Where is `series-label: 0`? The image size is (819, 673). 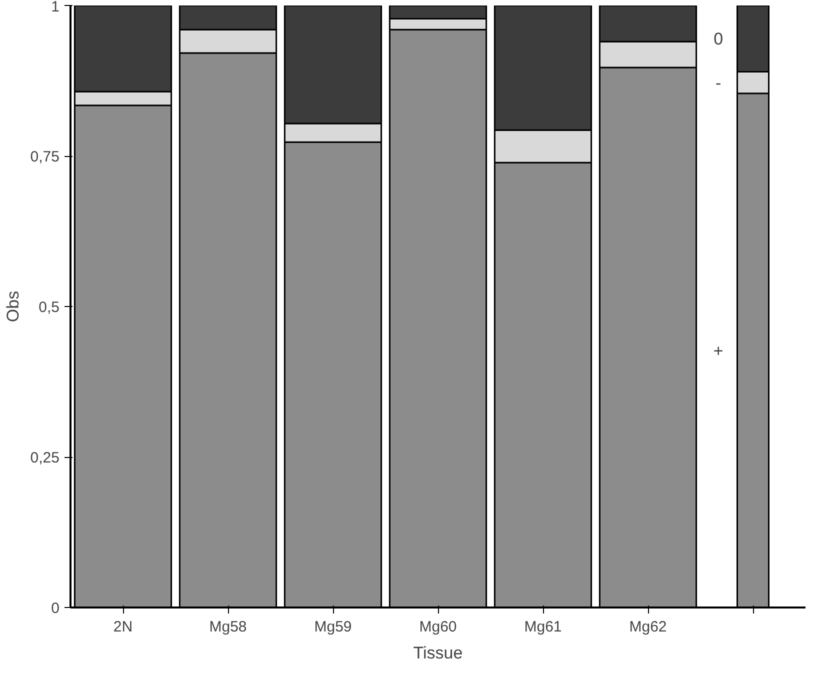 series-label: 0 is located at coordinates (719, 39).